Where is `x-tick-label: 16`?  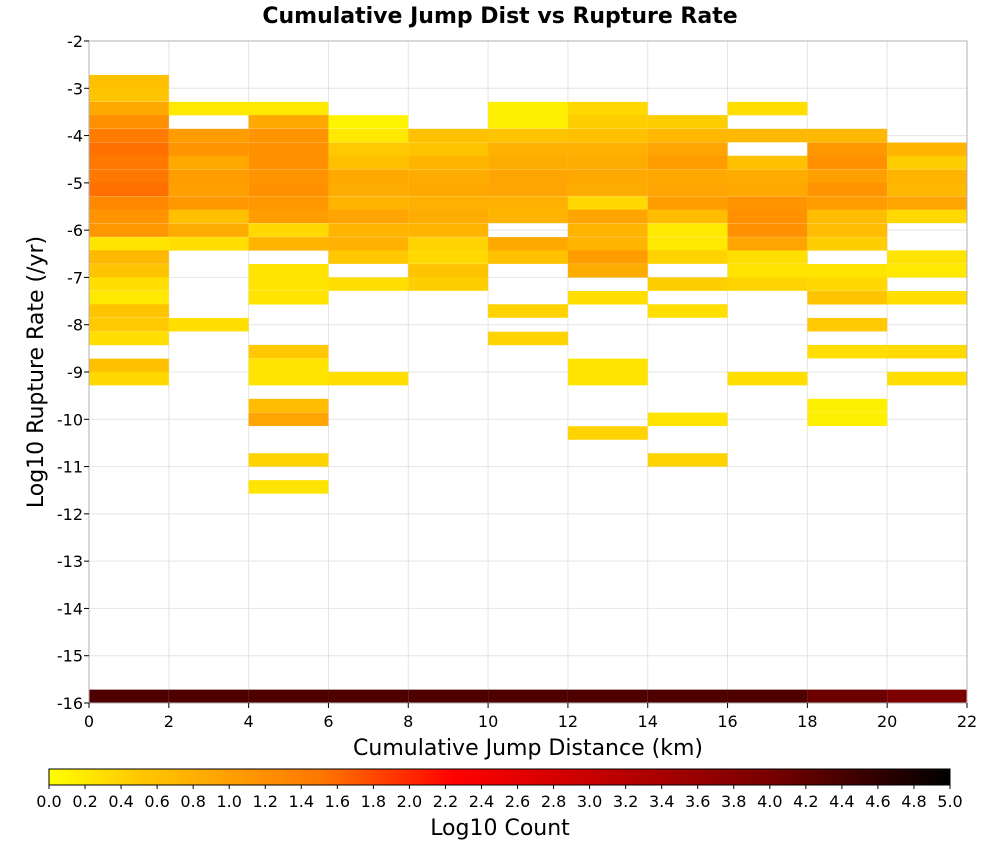
x-tick-label: 16 is located at coordinates (727, 721).